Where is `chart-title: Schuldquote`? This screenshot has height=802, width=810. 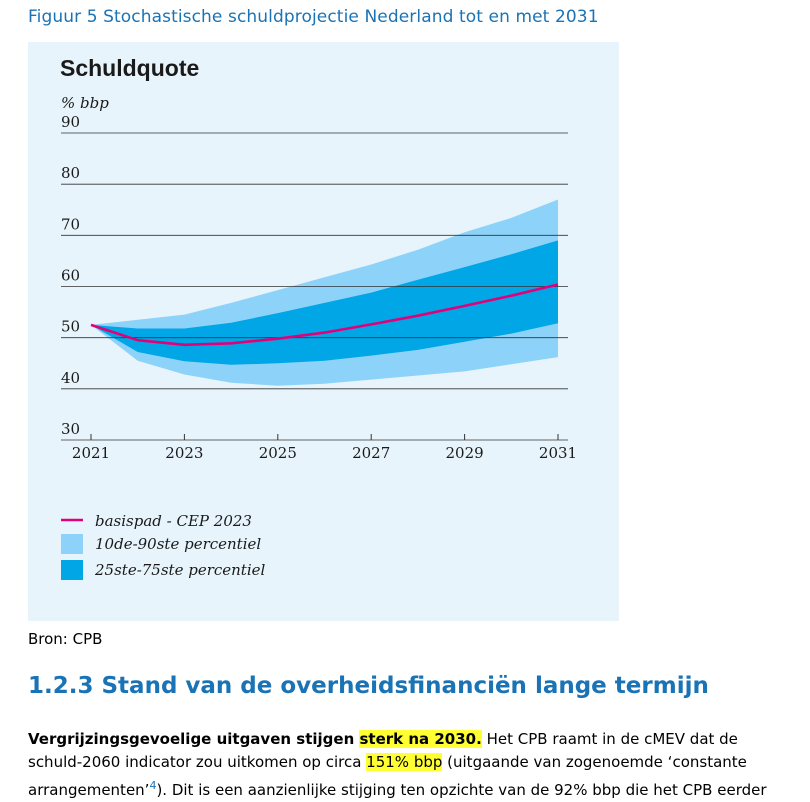
chart-title: Schuldquote is located at coordinates (129, 68).